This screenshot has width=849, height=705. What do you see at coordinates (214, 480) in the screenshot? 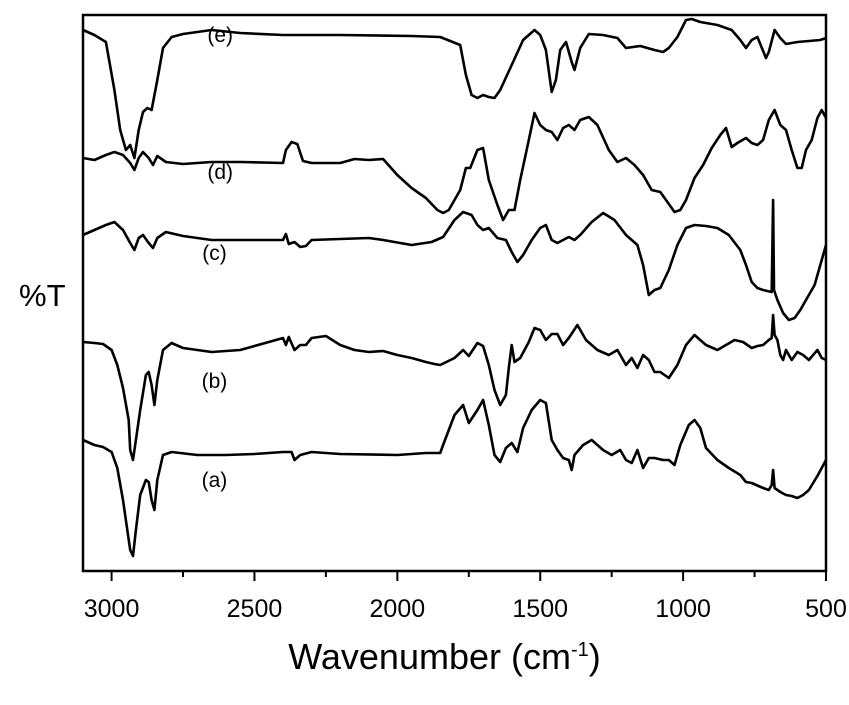
I see `curve-label: (a)` at bounding box center [214, 480].